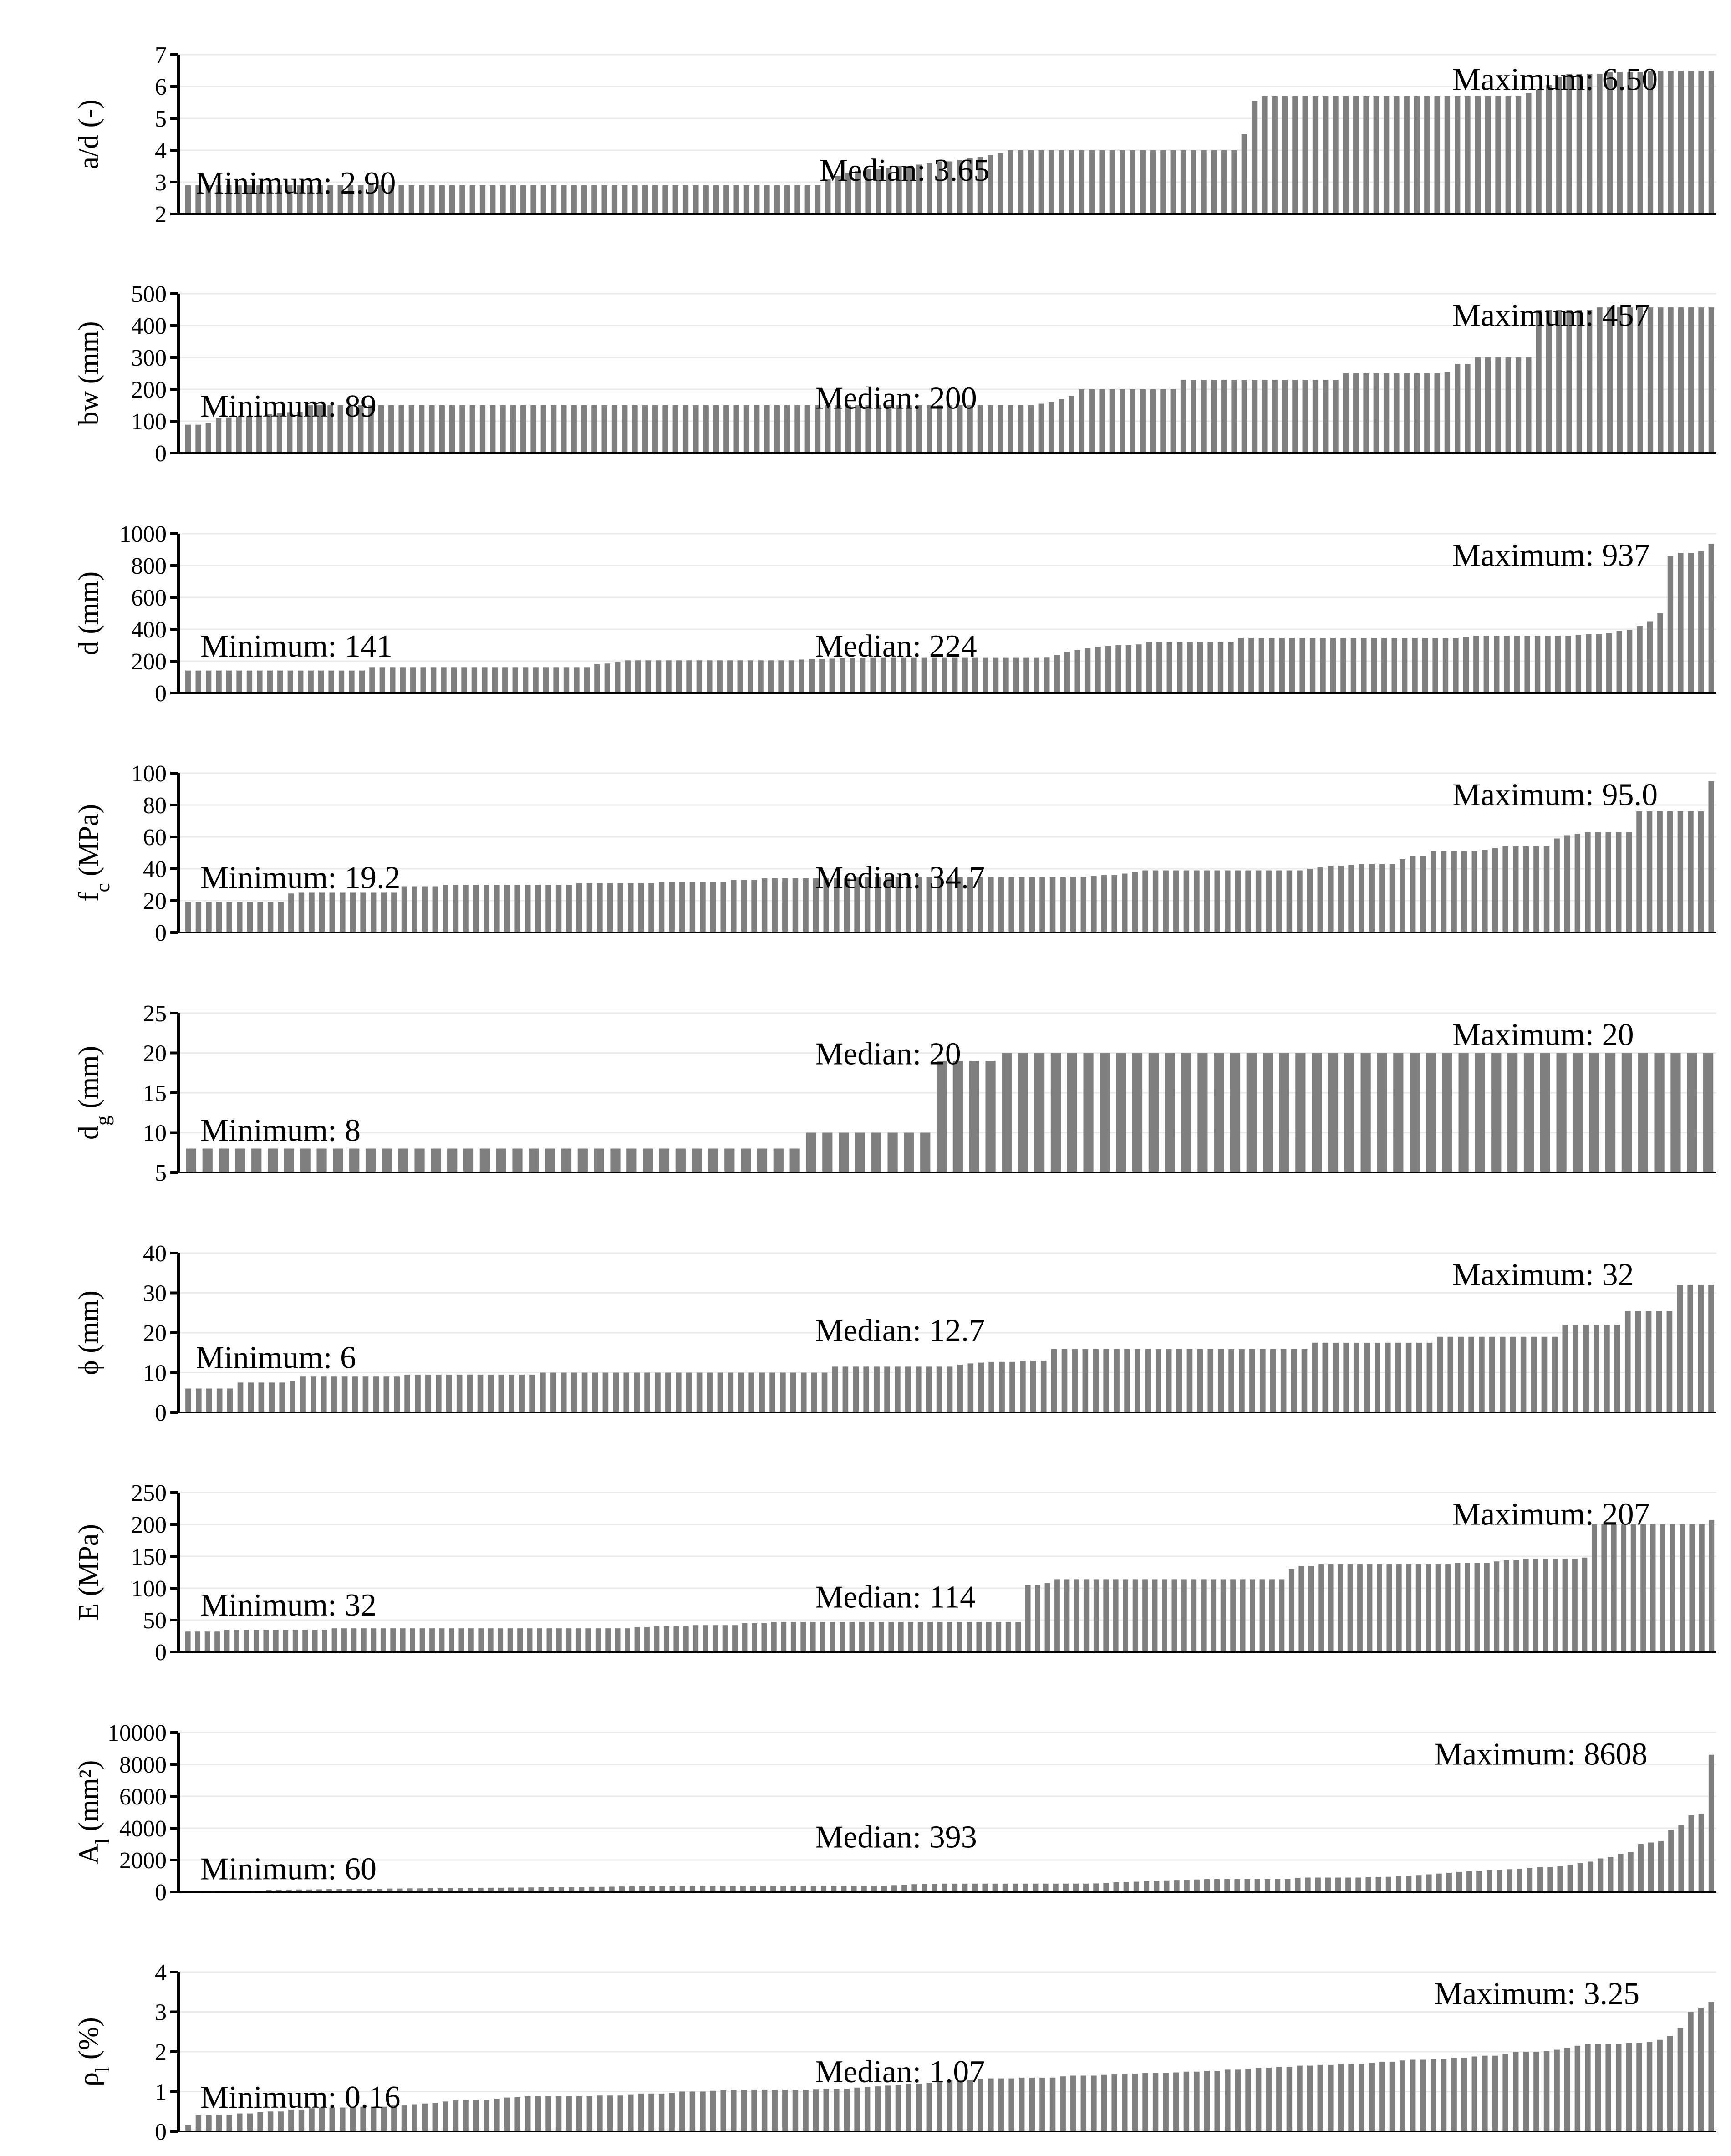 The image size is (1731, 2156). I want to click on y-tick-label: 2, so click(161, 215).